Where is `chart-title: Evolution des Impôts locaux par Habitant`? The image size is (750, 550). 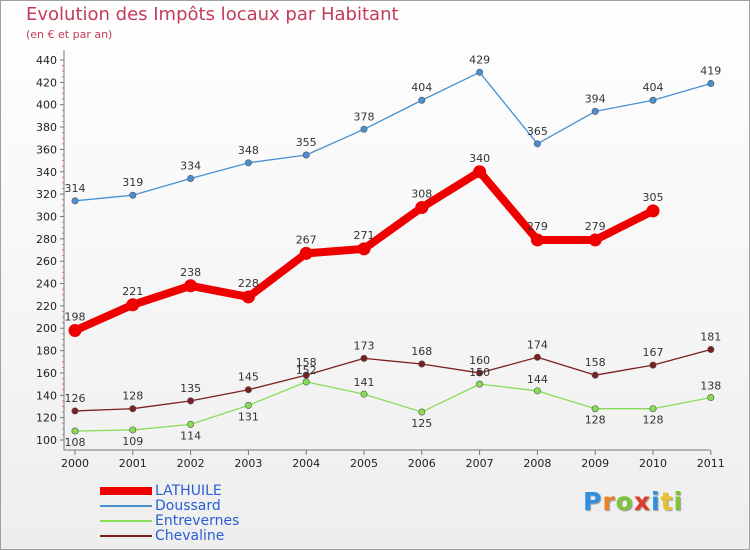 chart-title: Evolution des Impôts locaux par Habitant is located at coordinates (212, 14).